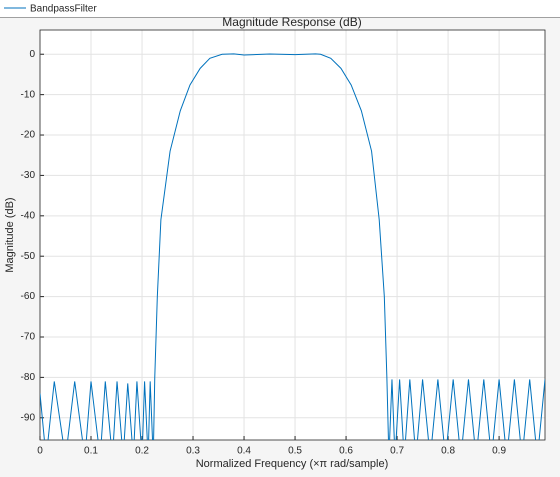  What do you see at coordinates (28, 256) in the screenshot?
I see `y-tick-label: -50` at bounding box center [28, 256].